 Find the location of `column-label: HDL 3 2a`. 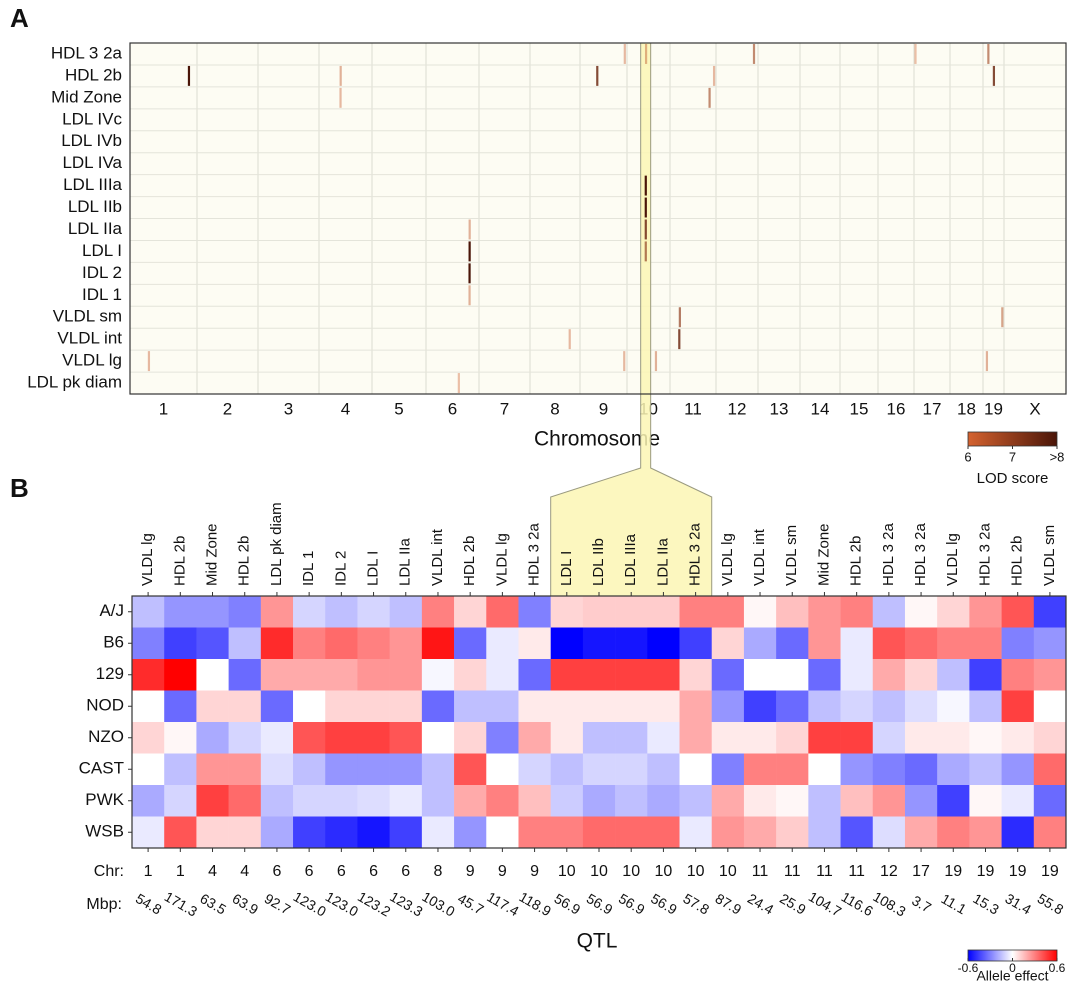

column-label: HDL 3 2a is located at coordinates (534, 554).